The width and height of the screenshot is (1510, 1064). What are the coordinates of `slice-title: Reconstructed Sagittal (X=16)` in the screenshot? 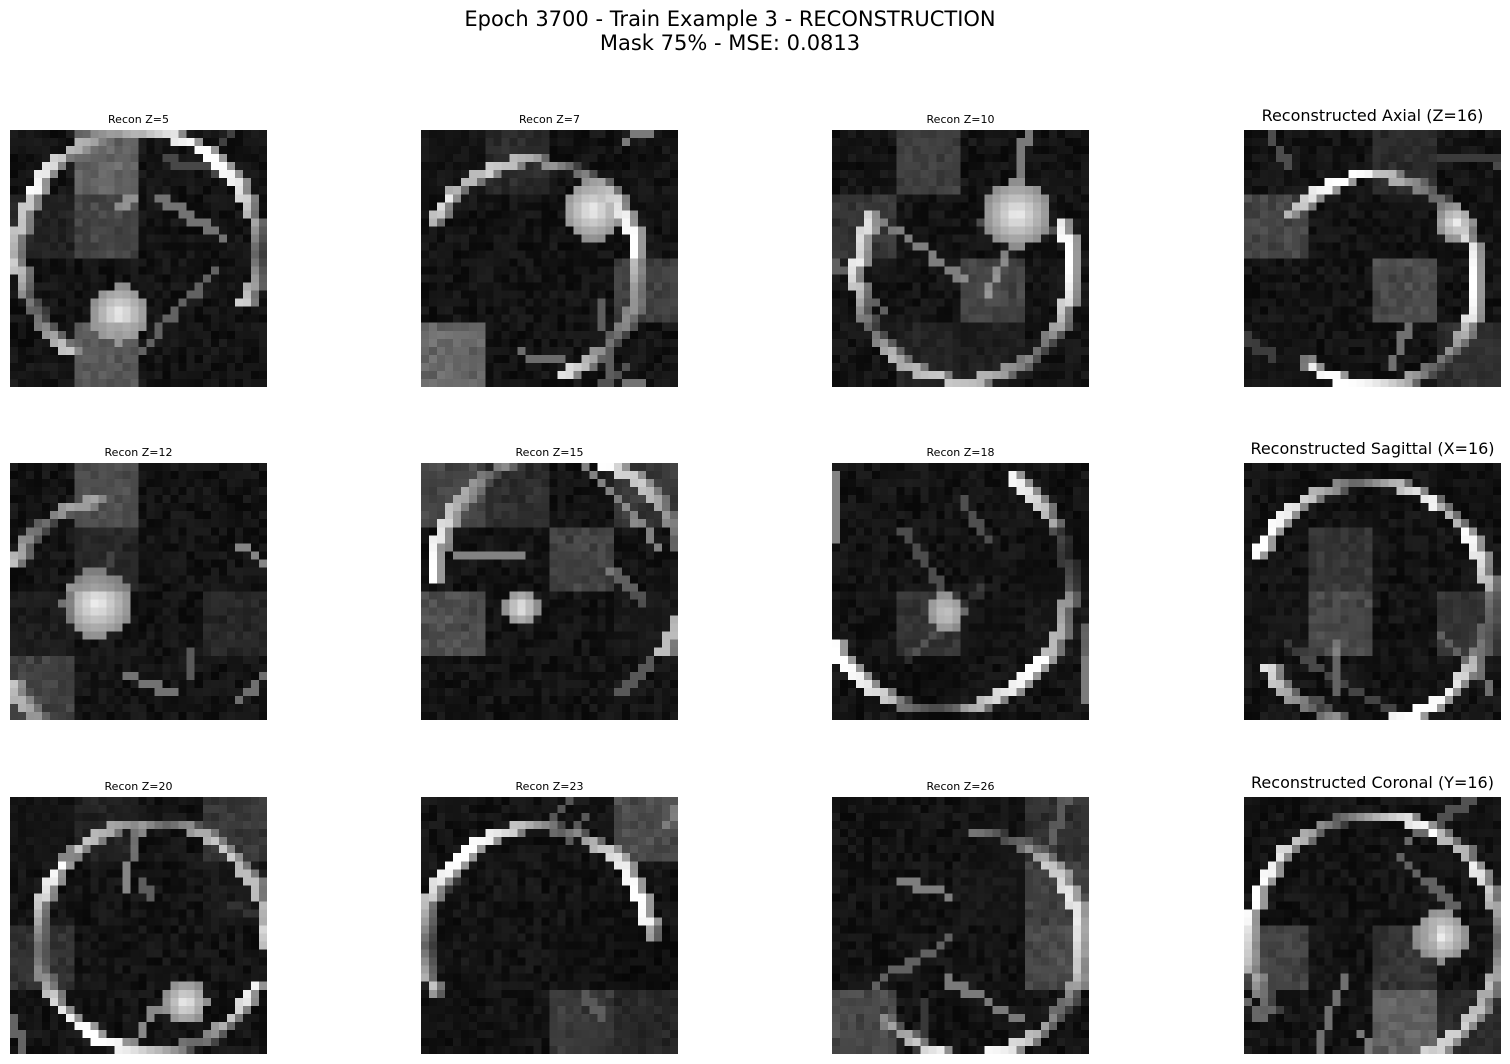 It's located at (1372, 448).